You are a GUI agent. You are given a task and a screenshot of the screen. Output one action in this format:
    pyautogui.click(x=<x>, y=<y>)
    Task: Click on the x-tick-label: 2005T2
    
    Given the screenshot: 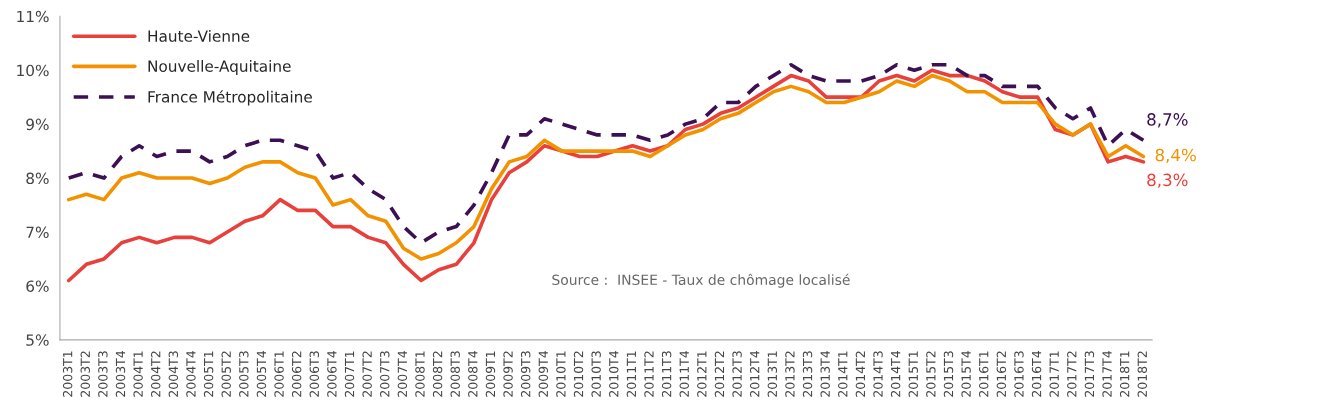 What is the action you would take?
    pyautogui.click(x=226, y=374)
    